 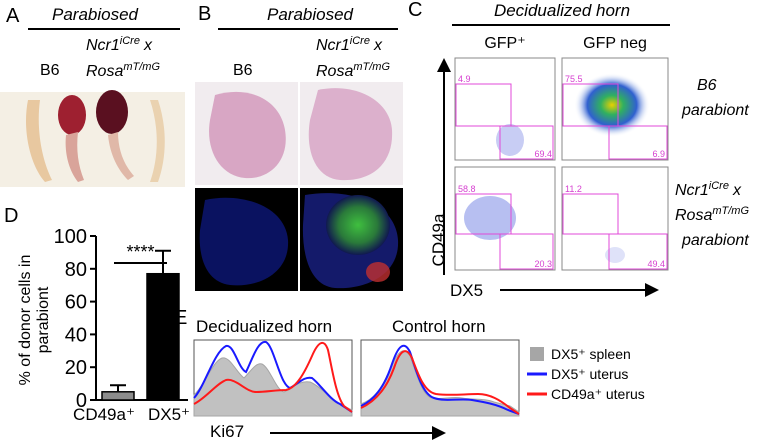 I want to click on histogram-area, so click(x=273, y=387).